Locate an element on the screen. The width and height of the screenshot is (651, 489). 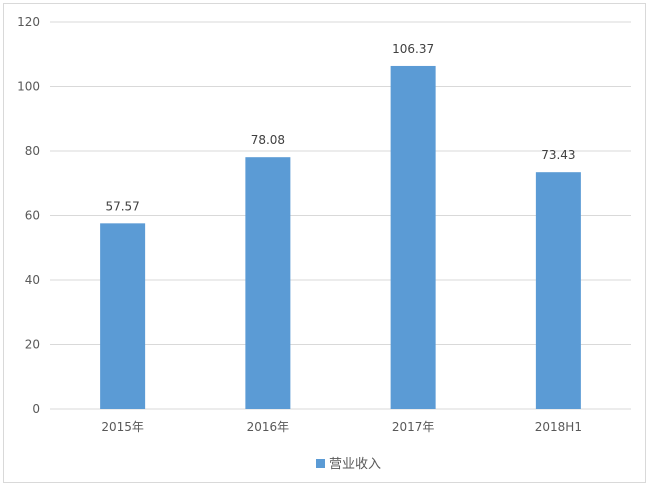
legend-label: 营业收入 is located at coordinates (355, 464).